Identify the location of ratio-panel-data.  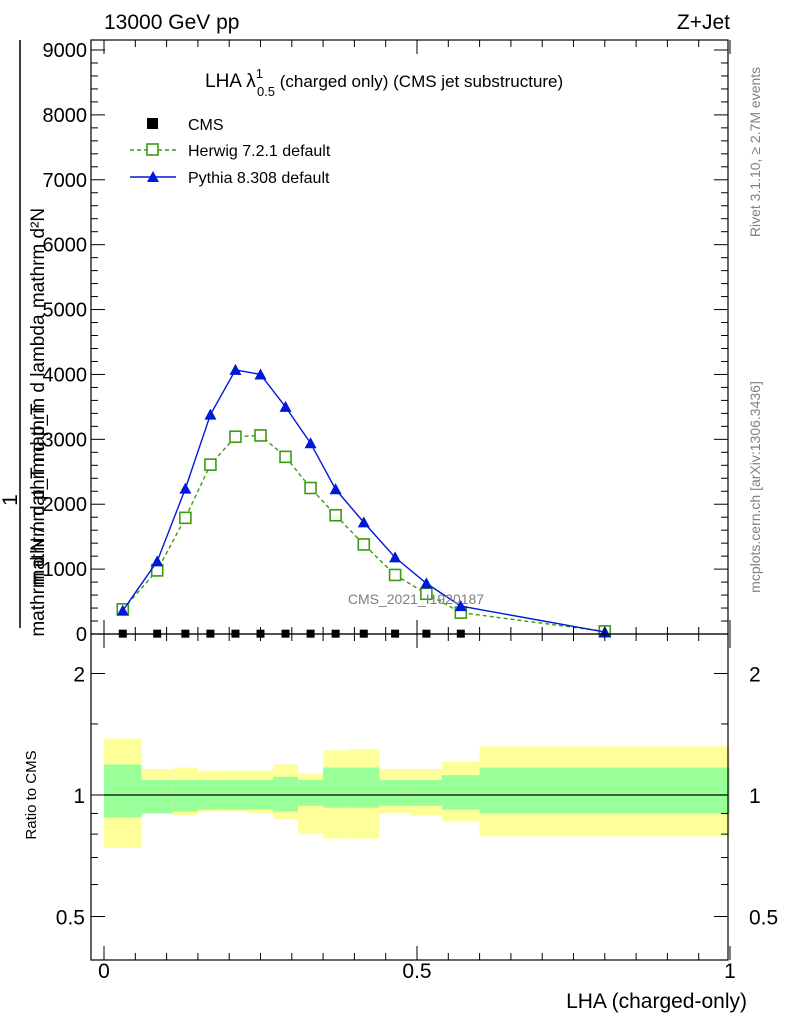
(417, 793).